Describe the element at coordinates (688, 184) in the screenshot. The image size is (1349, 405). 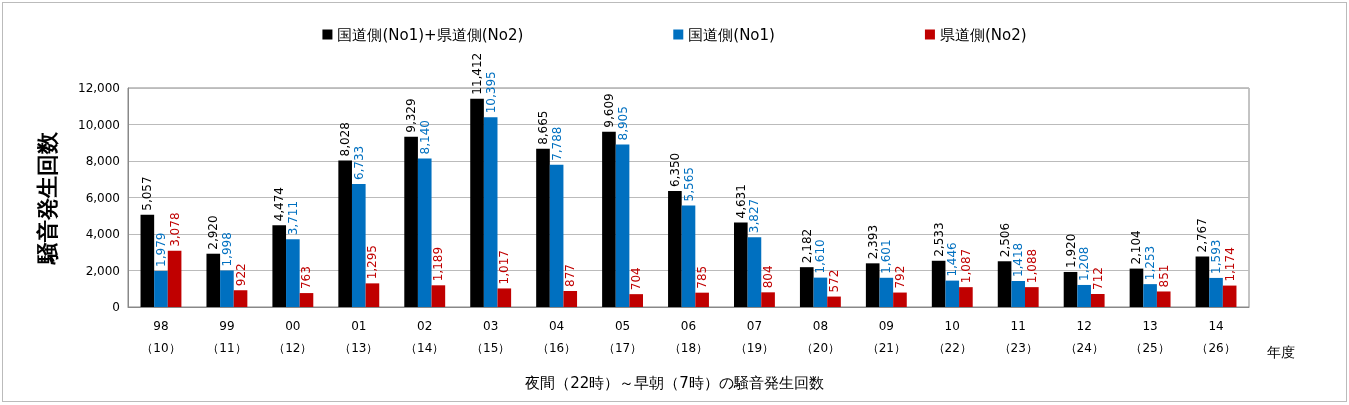
I see `data-label: 5,565` at that location.